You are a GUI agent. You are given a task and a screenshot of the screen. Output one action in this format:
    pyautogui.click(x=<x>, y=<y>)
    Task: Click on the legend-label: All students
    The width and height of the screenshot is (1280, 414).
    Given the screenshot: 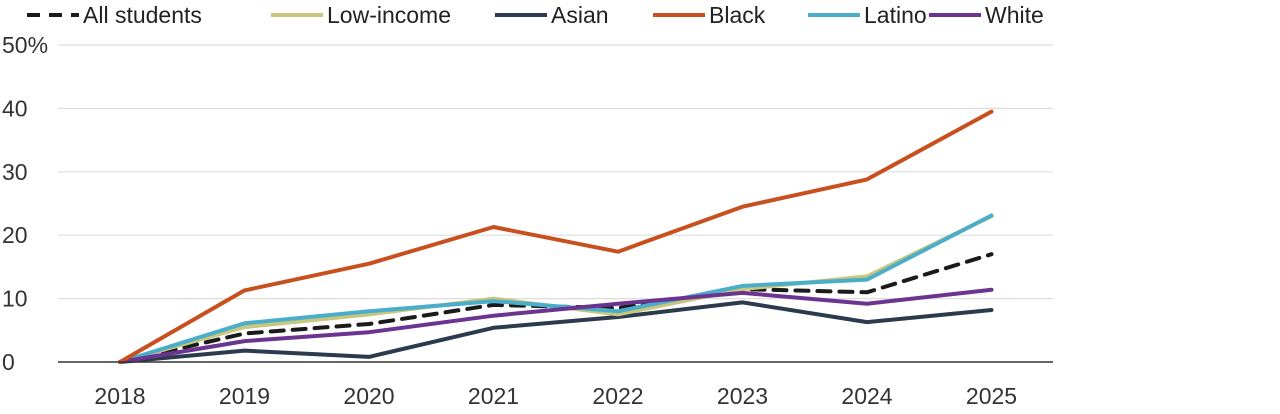 What is the action you would take?
    pyautogui.click(x=142, y=15)
    